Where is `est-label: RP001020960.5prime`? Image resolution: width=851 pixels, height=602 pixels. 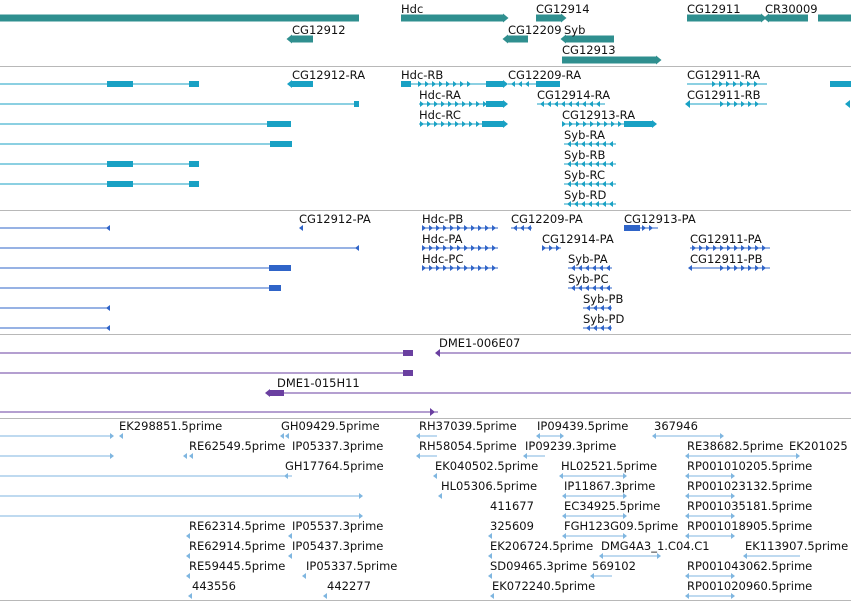 est-label: RP001020960.5prime is located at coordinates (750, 586).